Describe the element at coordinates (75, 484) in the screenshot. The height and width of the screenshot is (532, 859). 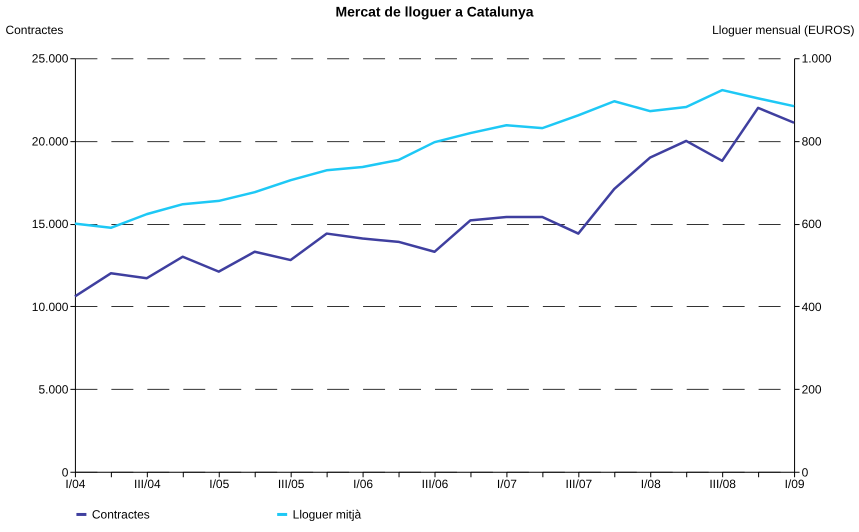
I see `x-tick-label: I/04` at that location.